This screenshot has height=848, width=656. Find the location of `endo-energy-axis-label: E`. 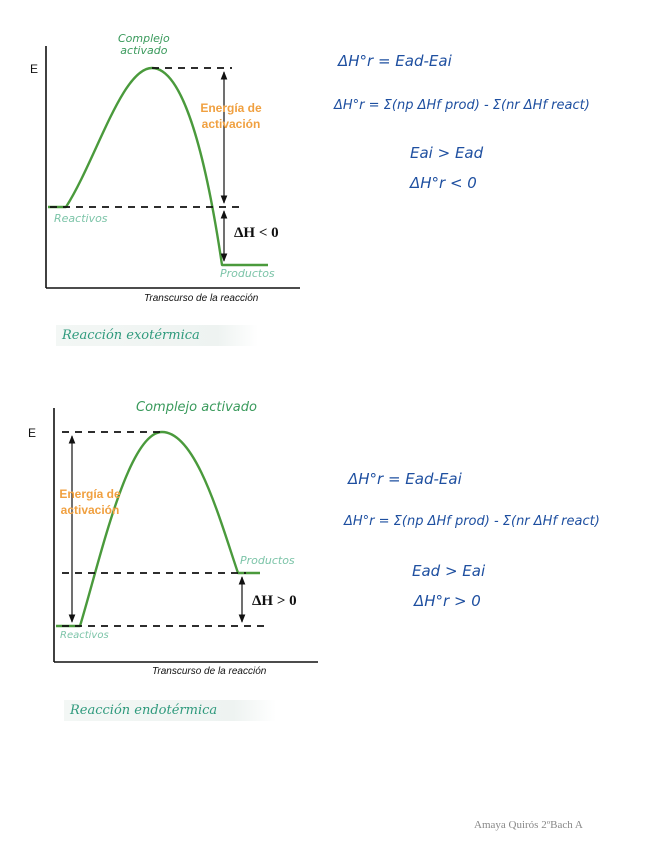

endo-energy-axis-label: E is located at coordinates (32, 433).